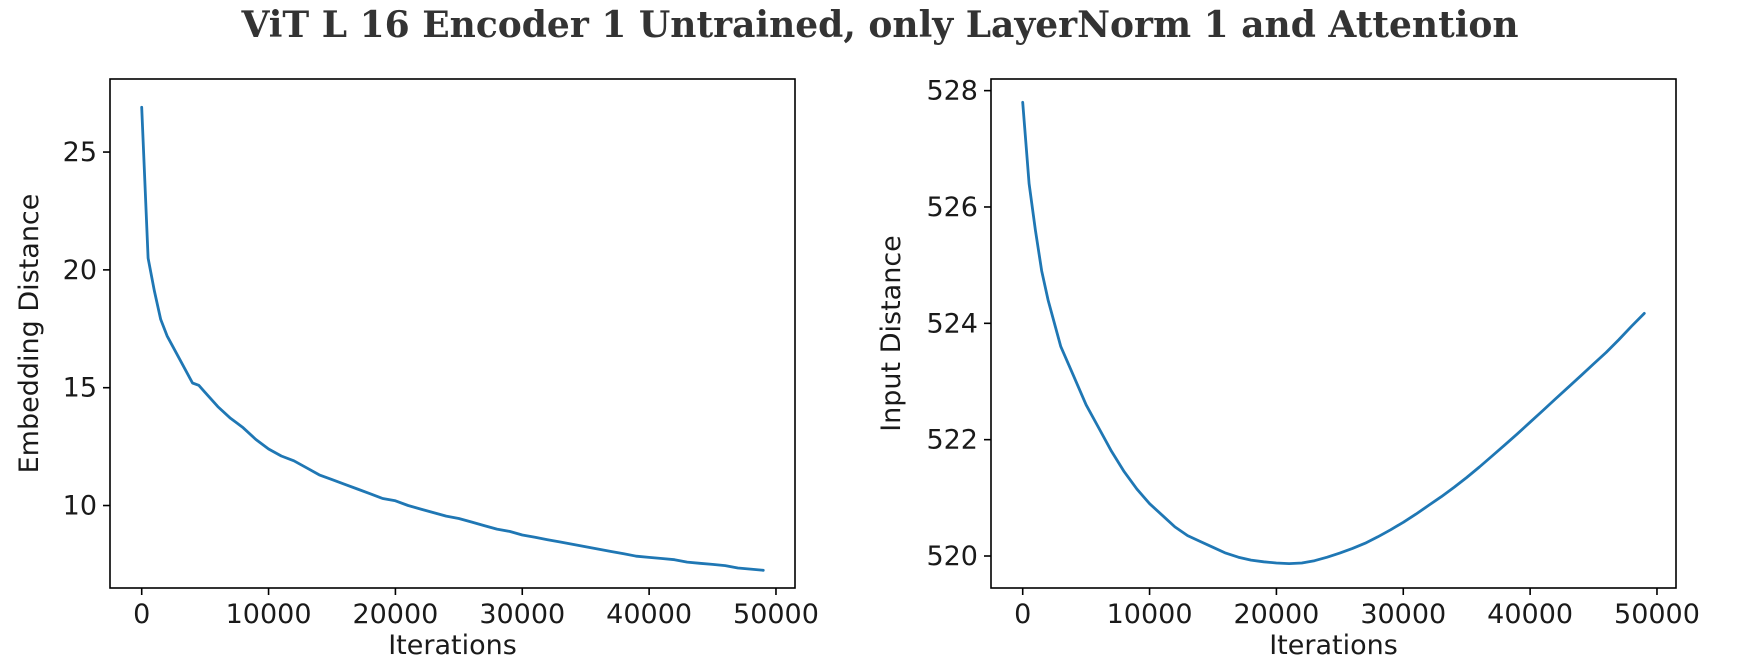 Image resolution: width=1759 pixels, height=660 pixels. What do you see at coordinates (80, 270) in the screenshot?
I see `embedding-y-tick-label: 20` at bounding box center [80, 270].